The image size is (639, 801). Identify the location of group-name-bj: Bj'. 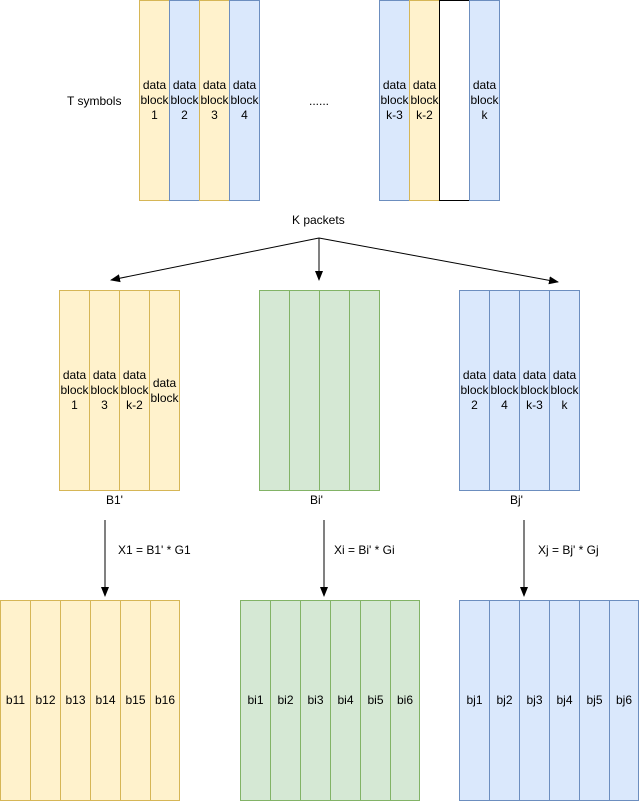
(516, 500).